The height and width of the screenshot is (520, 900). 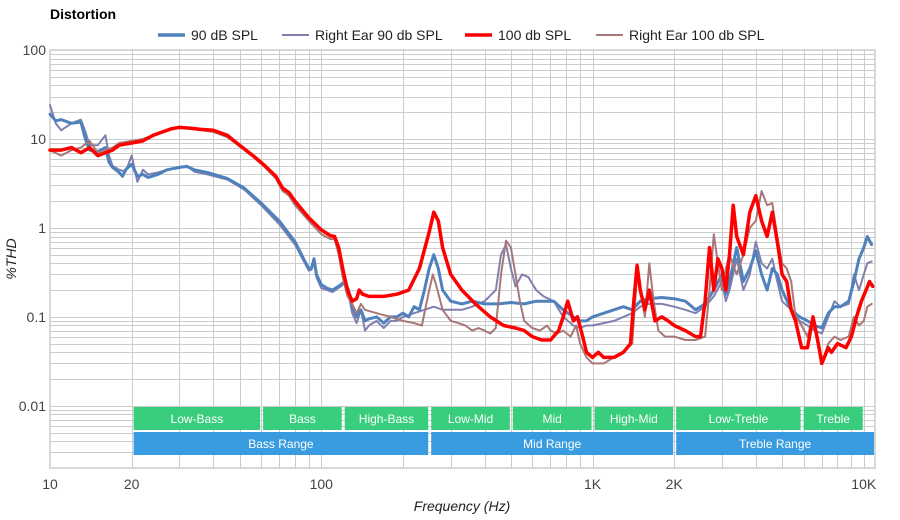 What do you see at coordinates (697, 35) in the screenshot?
I see `legend-label: Right Ear 100 db SPL` at bounding box center [697, 35].